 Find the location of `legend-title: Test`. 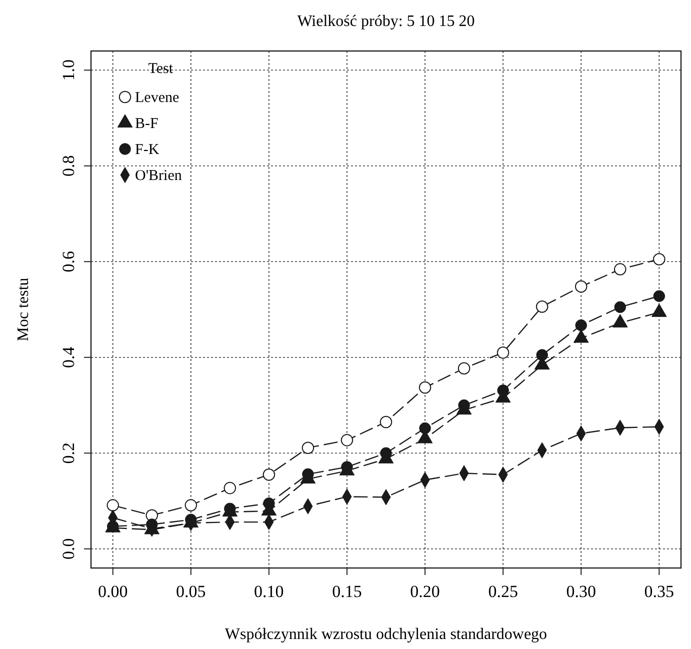

legend-title: Test is located at coordinates (161, 69).